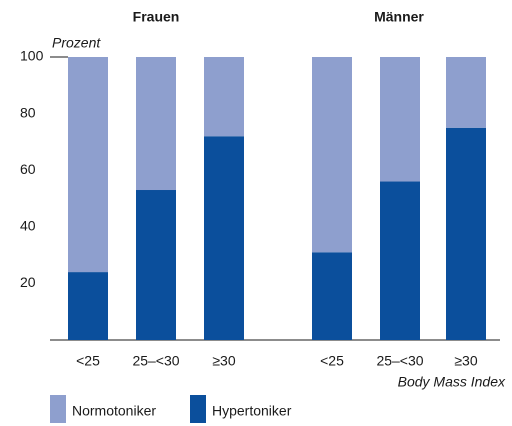 The height and width of the screenshot is (426, 512). I want to click on y-tick-label: 60, so click(28, 169).